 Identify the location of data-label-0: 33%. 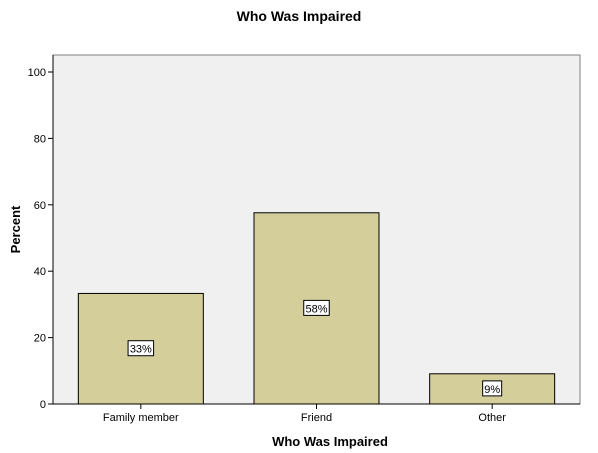
(141, 350).